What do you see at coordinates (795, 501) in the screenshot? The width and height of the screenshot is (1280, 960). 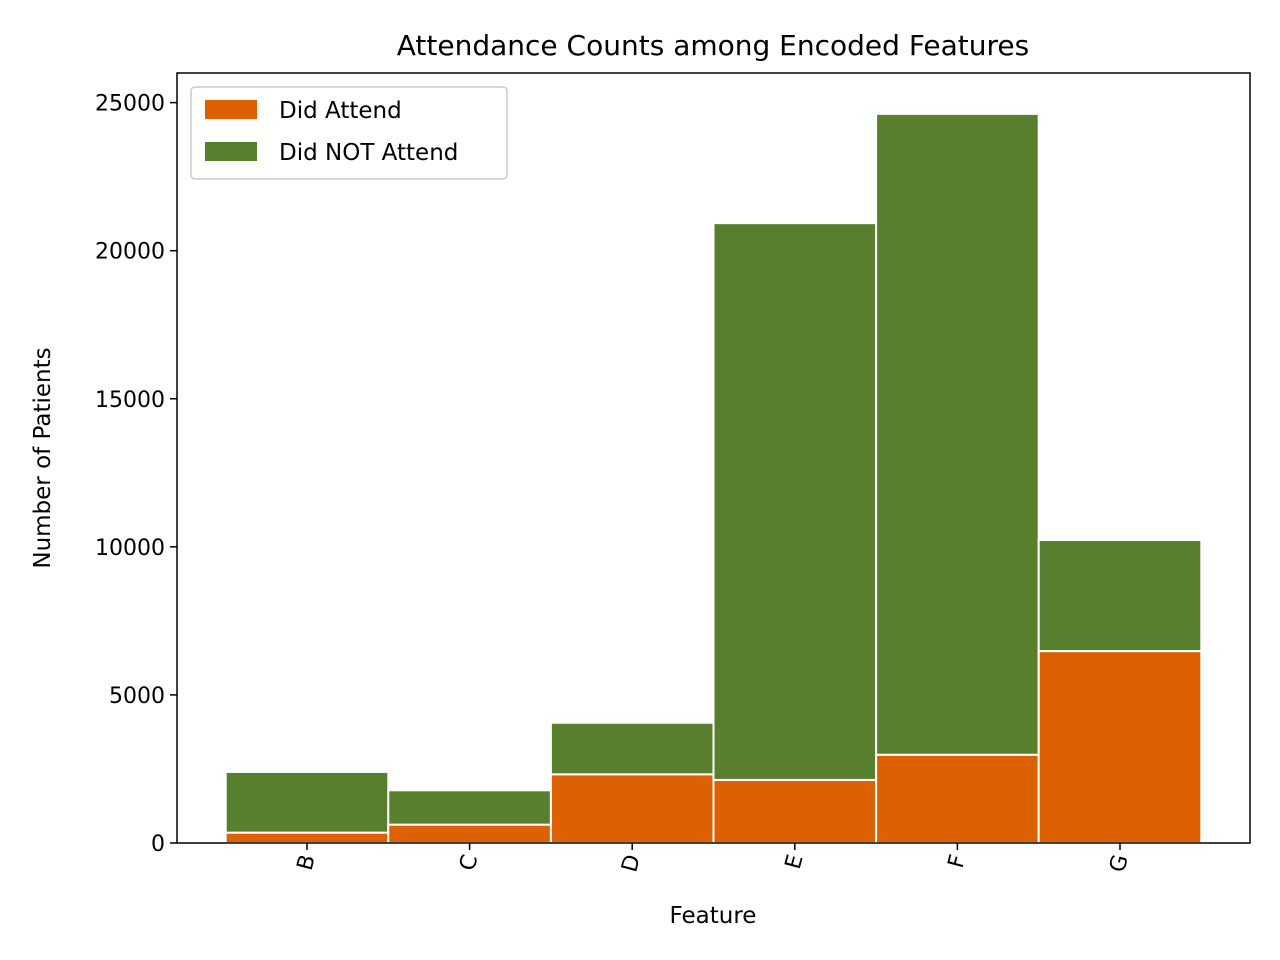 I see `bar-E-did-not-attend` at bounding box center [795, 501].